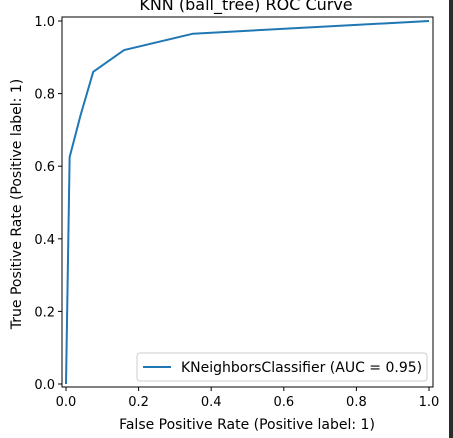 The width and height of the screenshot is (453, 438). I want to click on y-tick-label: 1.0, so click(44, 22).